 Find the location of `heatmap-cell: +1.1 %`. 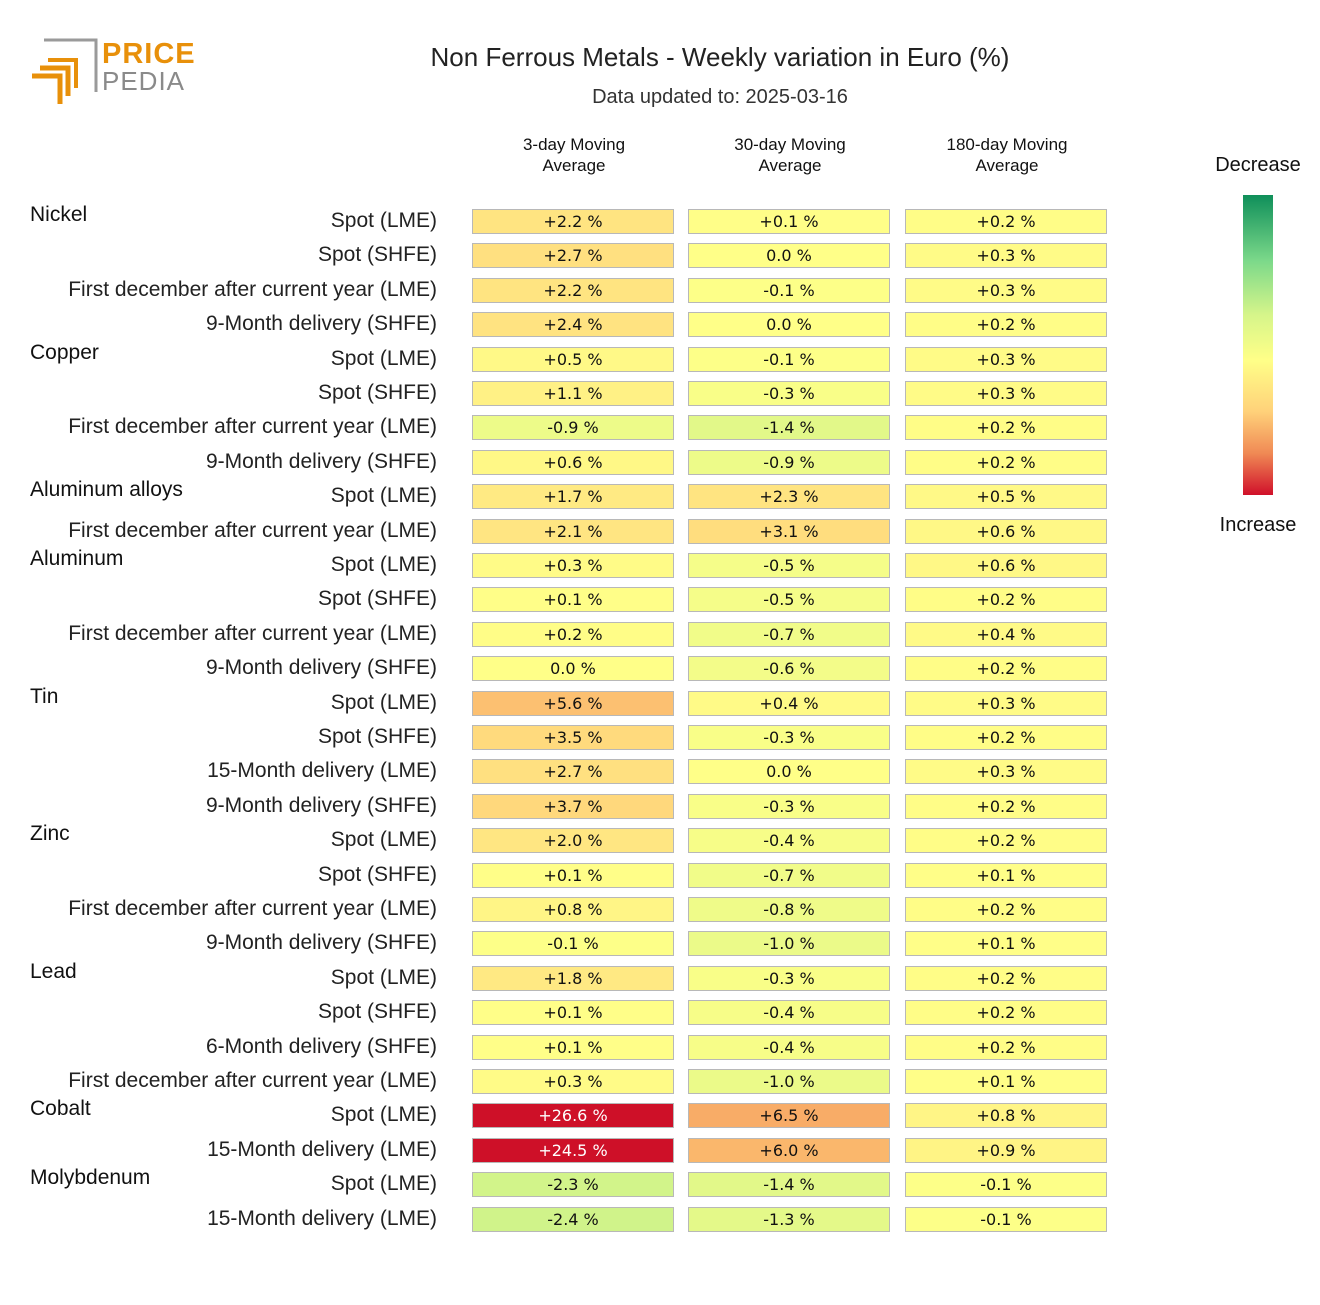

heatmap-cell: +1.1 % is located at coordinates (573, 393).